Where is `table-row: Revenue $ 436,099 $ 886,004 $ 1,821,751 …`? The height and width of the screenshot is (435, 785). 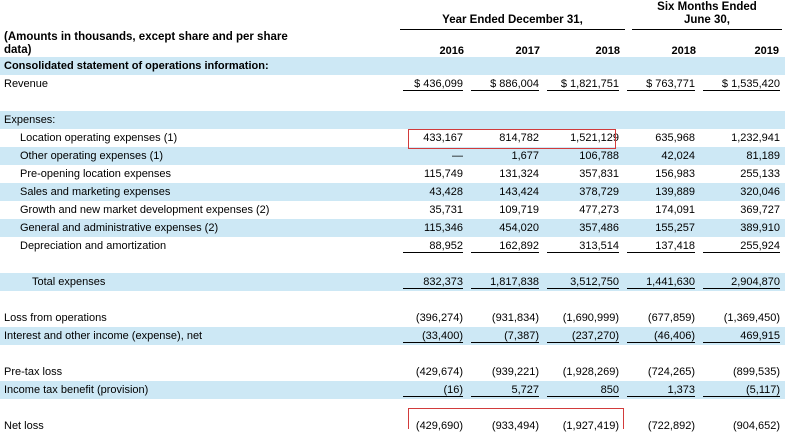
table-row: Revenue $ 436,099 $ 886,004 $ 1,821,751 … is located at coordinates (392, 84).